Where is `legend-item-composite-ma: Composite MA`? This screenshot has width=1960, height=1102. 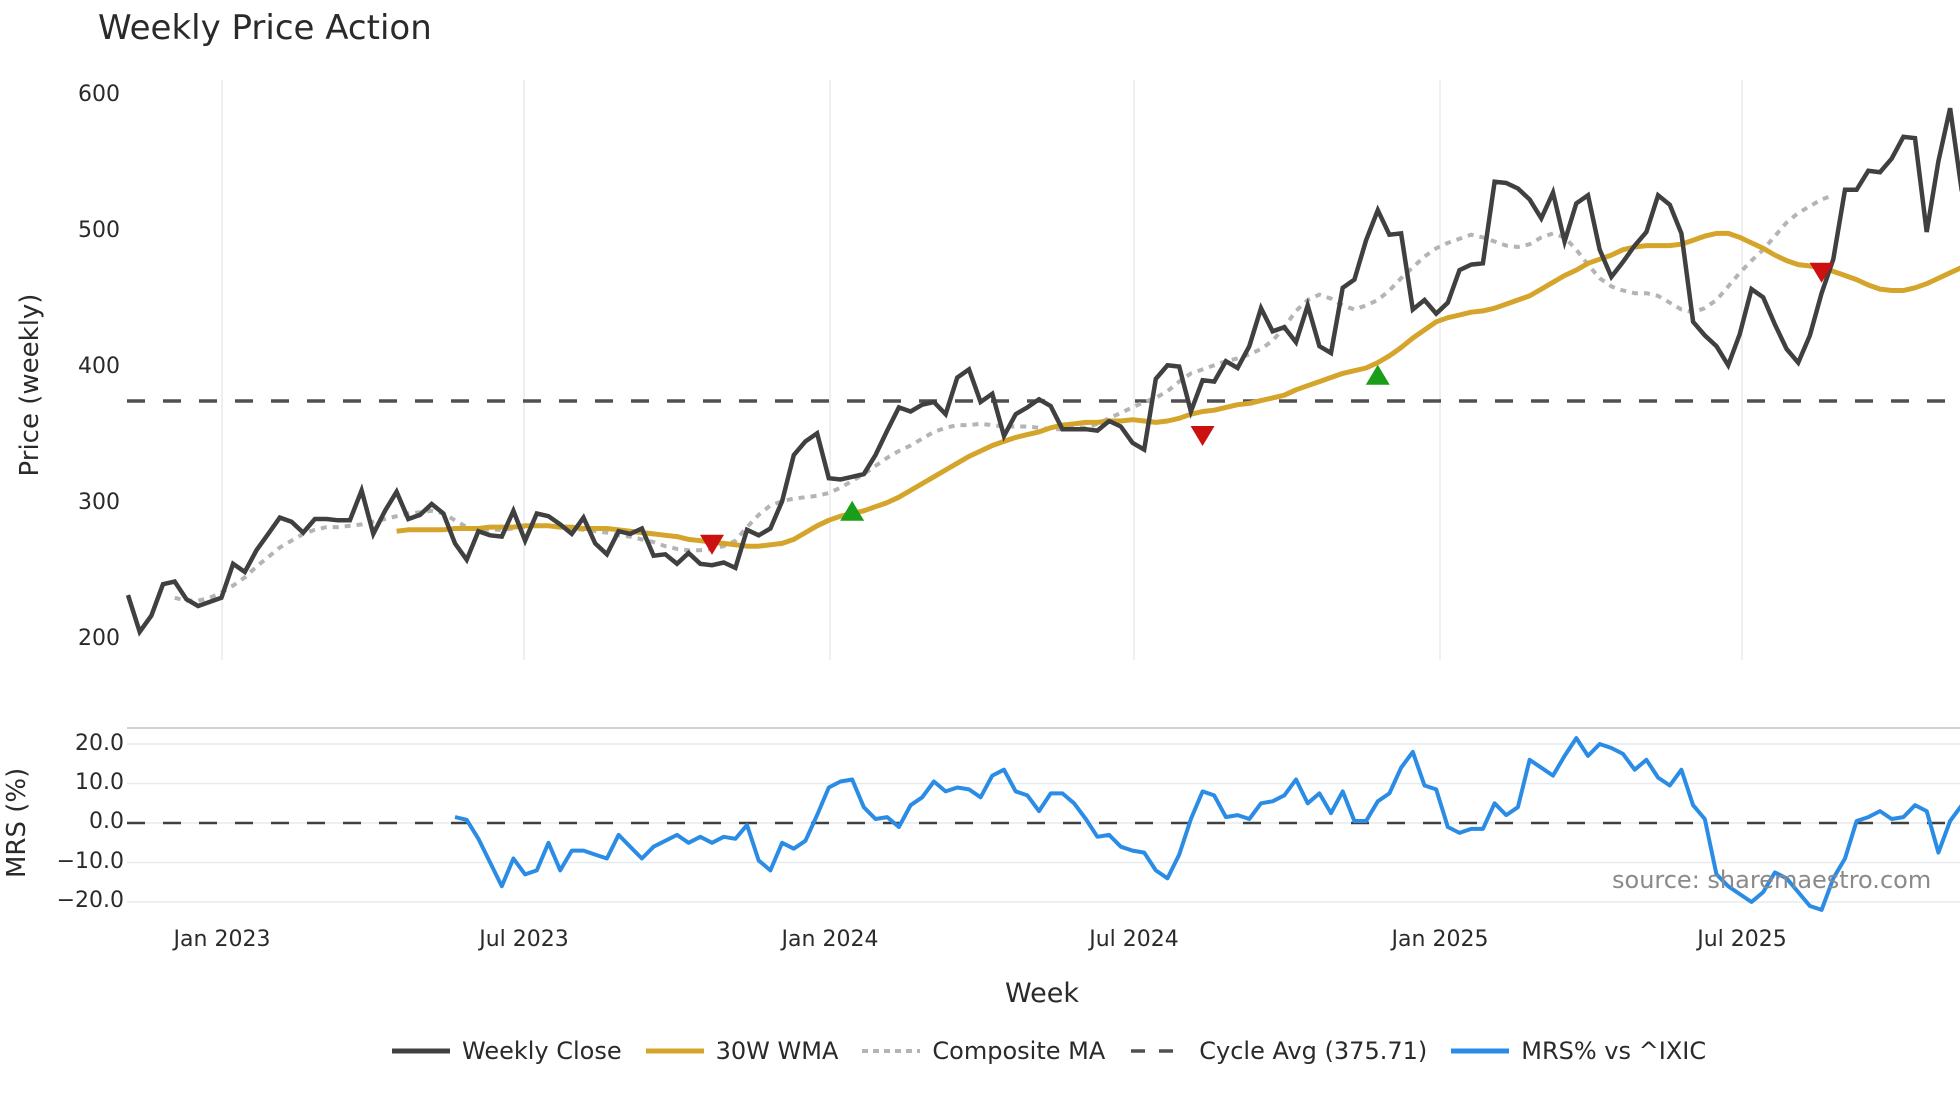
legend-item-composite-ma: Composite MA is located at coordinates (982, 1051).